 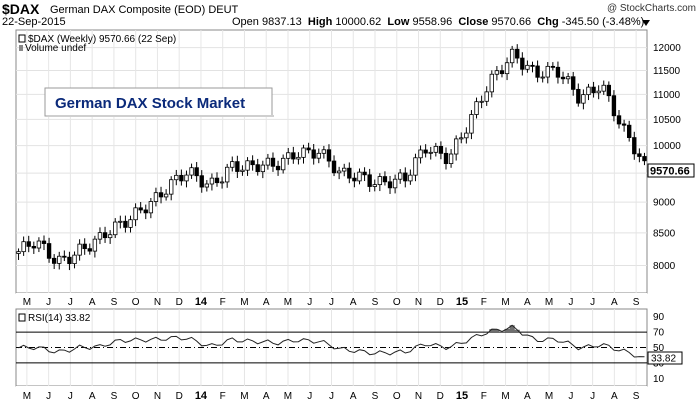 I want to click on price-y-tick-label: 8500, so click(x=664, y=233).